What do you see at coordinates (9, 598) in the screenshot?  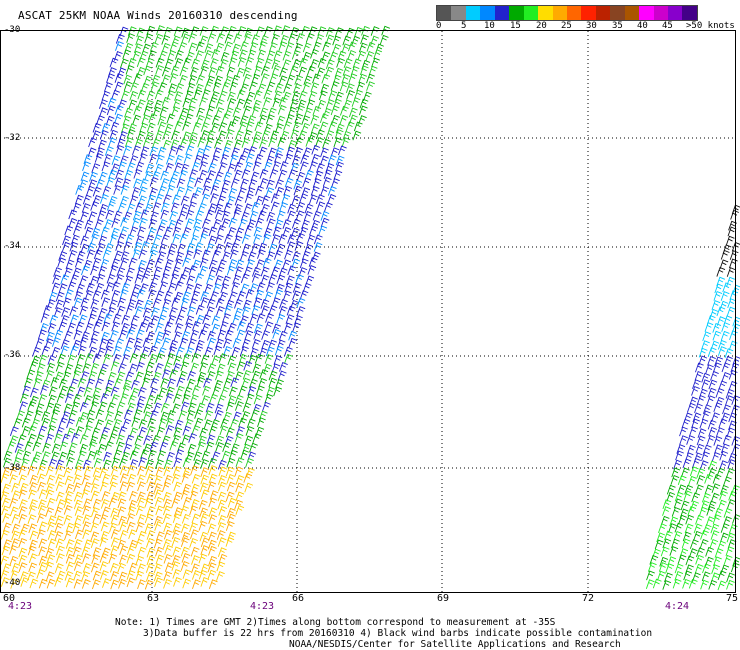 I see `lon-label-60: 60` at bounding box center [9, 598].